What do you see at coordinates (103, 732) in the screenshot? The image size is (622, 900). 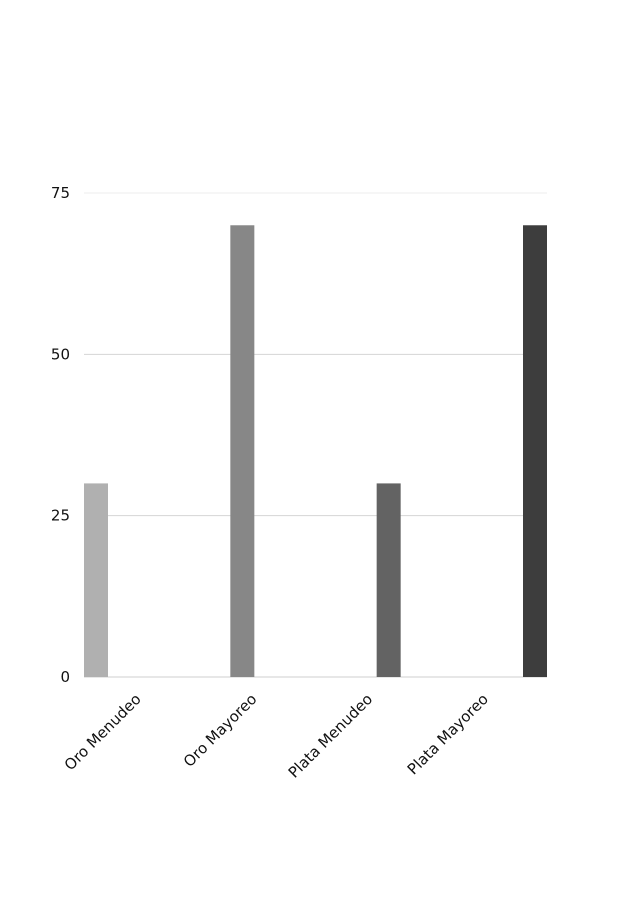 I see `x-category-label: Oro Menudeo` at bounding box center [103, 732].